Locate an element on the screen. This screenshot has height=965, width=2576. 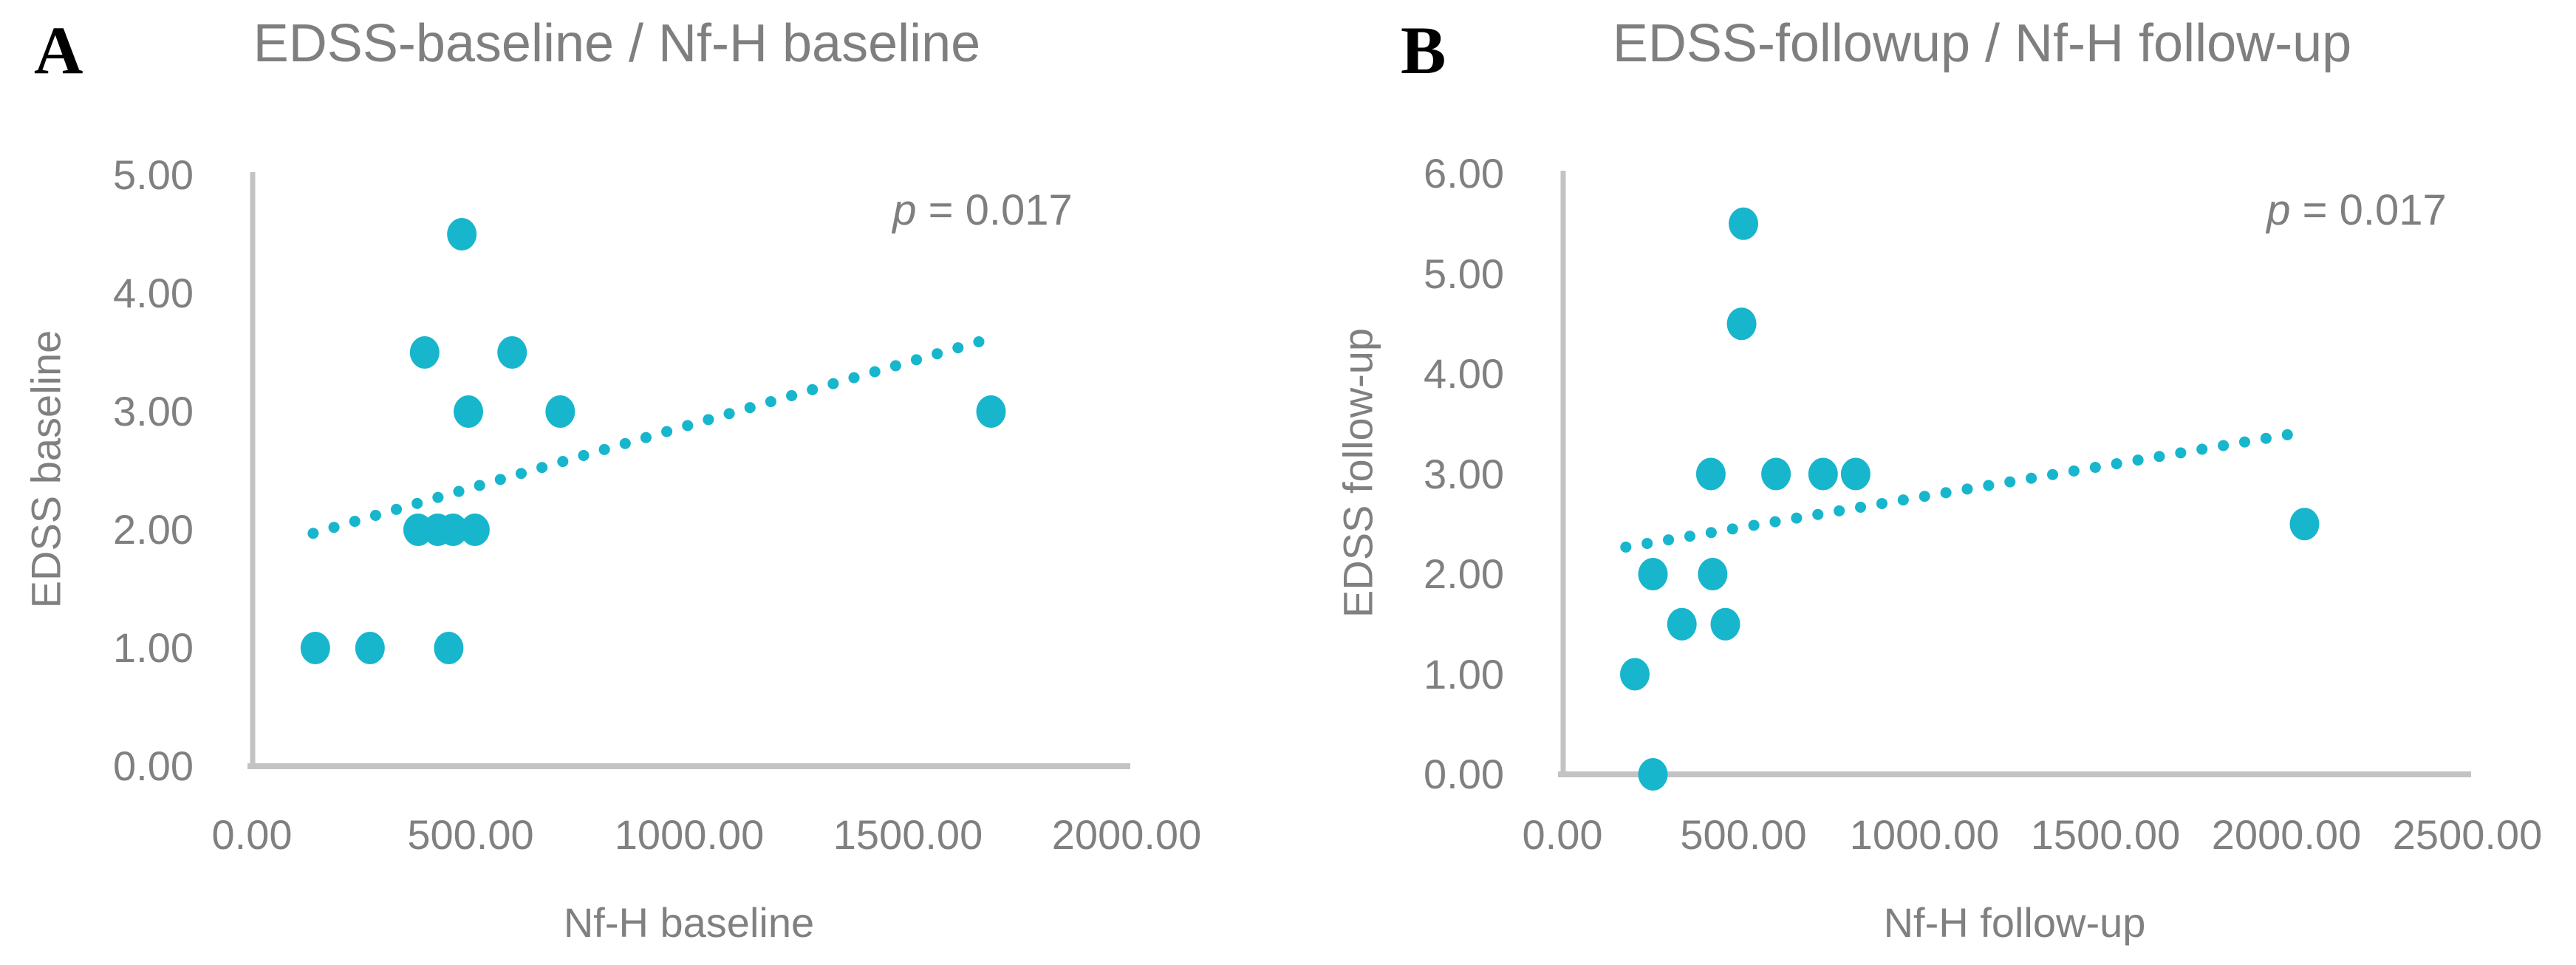
panel-a-chart-title: EDSS-baseline / Nf-H baseline is located at coordinates (617, 43).